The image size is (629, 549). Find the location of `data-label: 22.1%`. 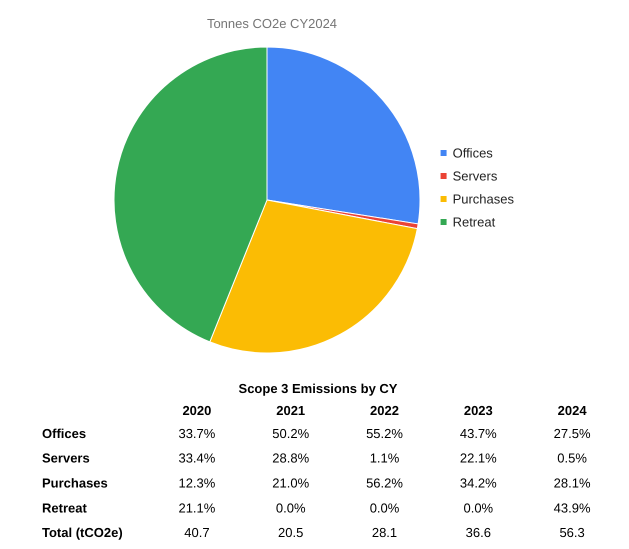

data-label: 22.1% is located at coordinates (479, 458).